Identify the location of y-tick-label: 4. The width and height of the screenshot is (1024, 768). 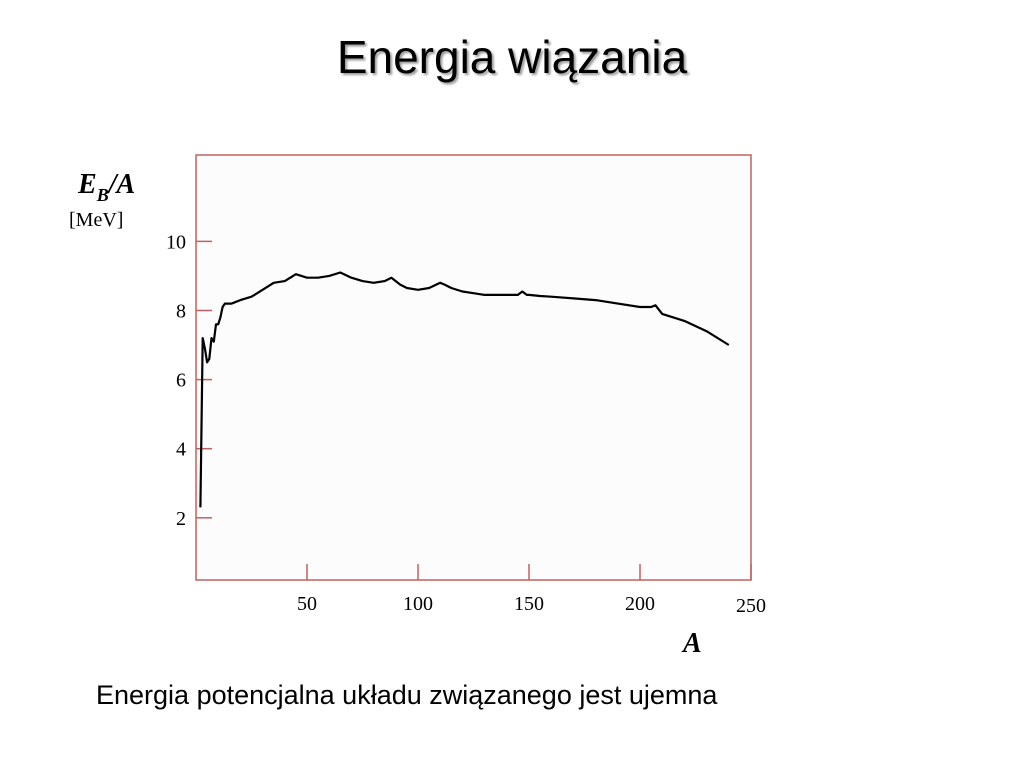
(181, 450).